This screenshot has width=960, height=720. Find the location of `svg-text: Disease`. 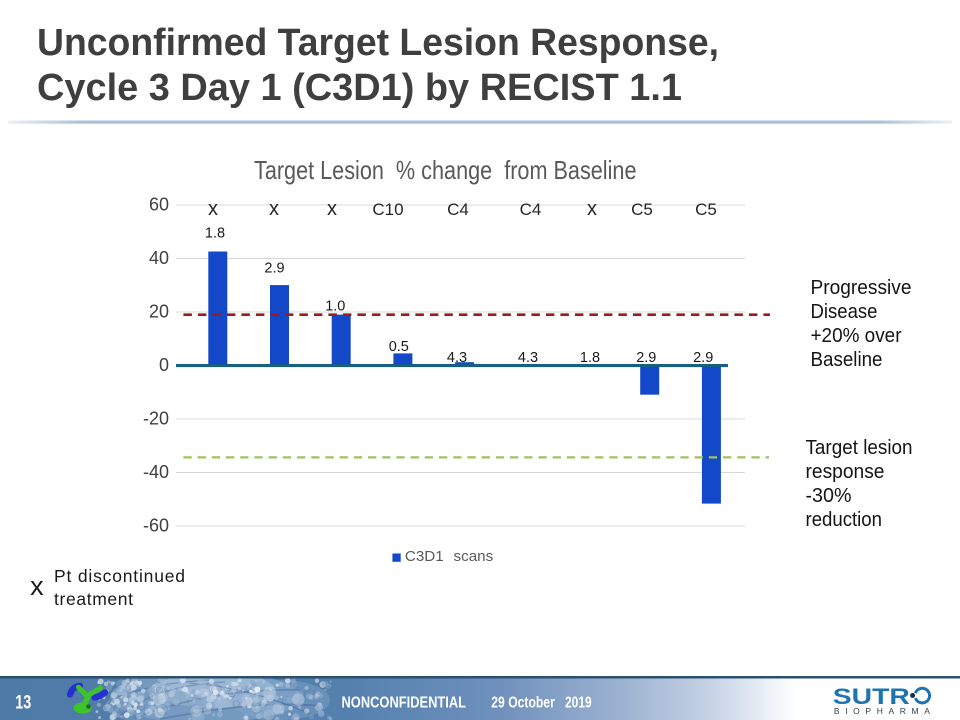

svg-text: Disease is located at coordinates (844, 311).